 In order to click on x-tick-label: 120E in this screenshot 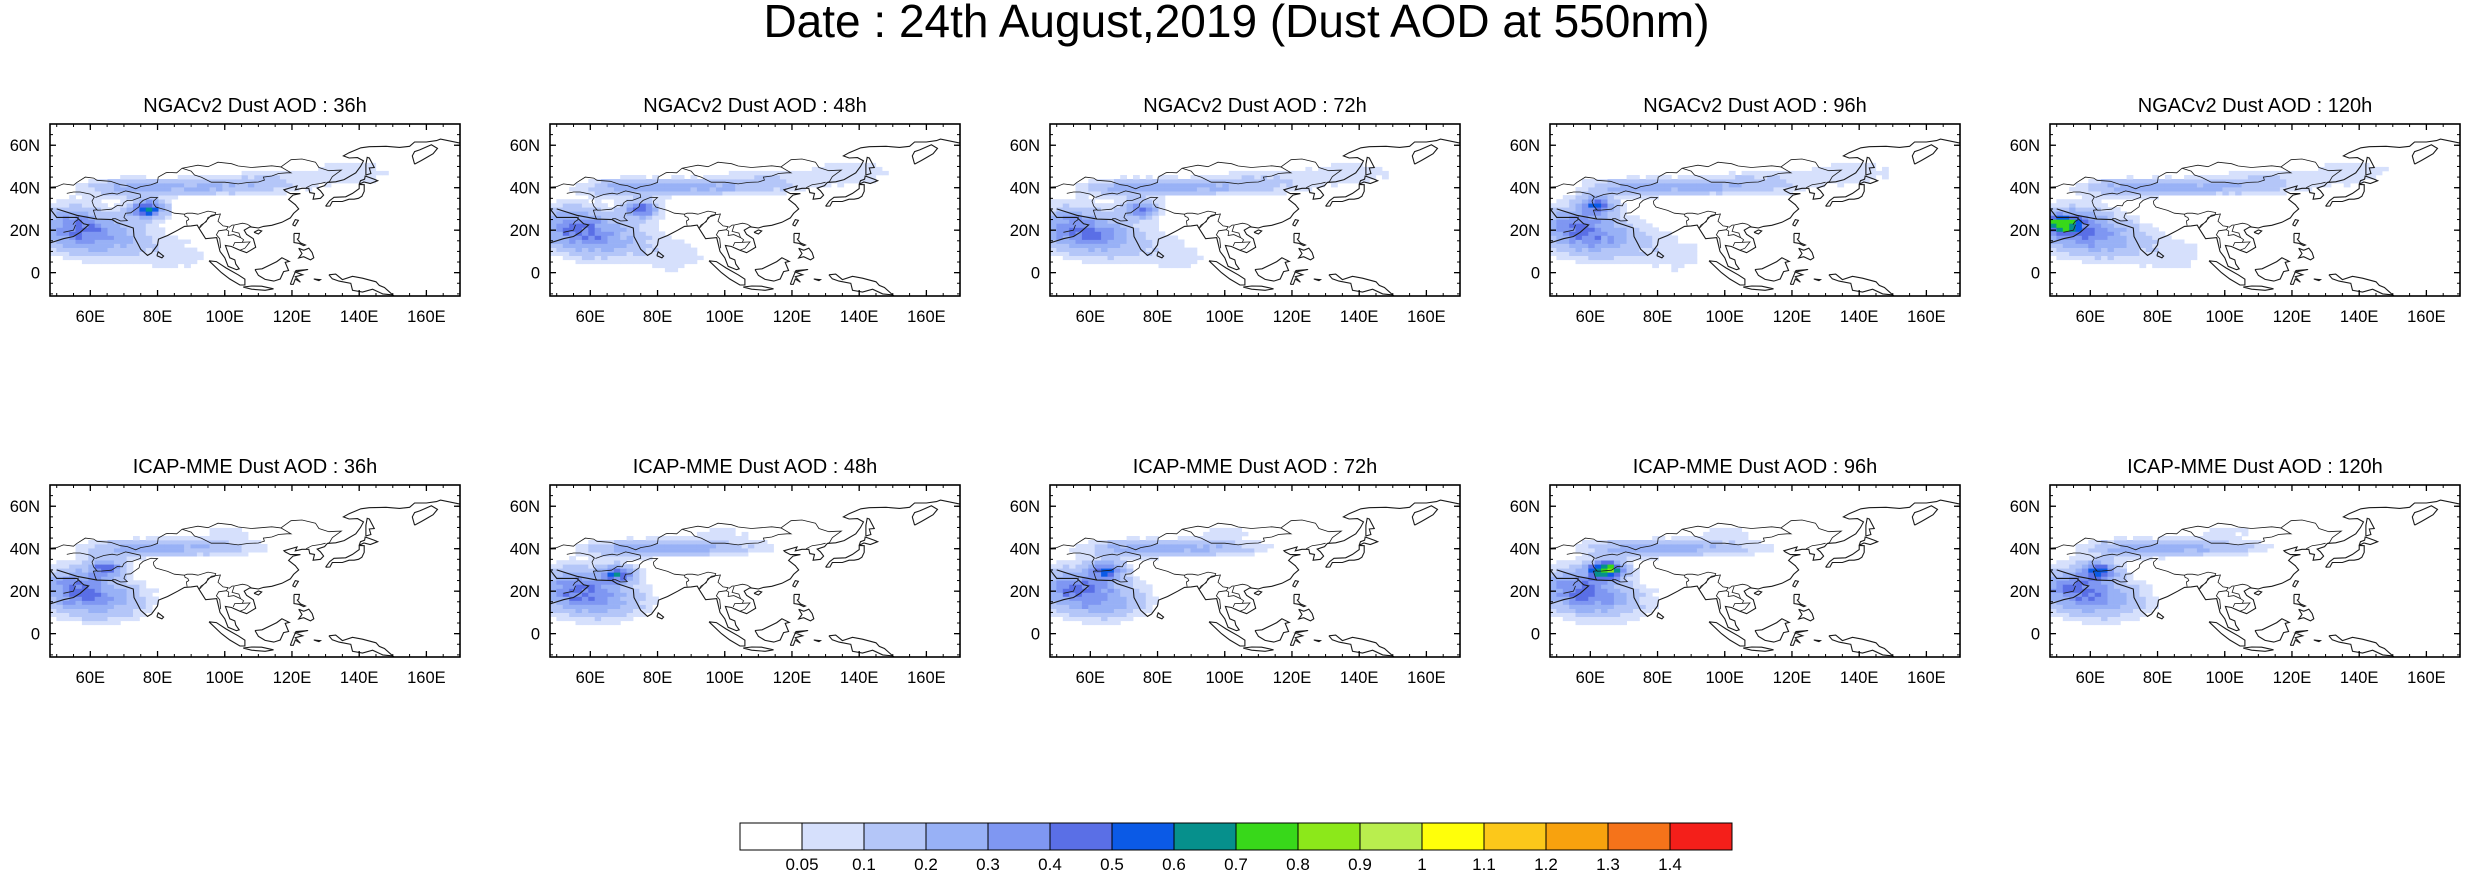, I will do `click(1292, 317)`.